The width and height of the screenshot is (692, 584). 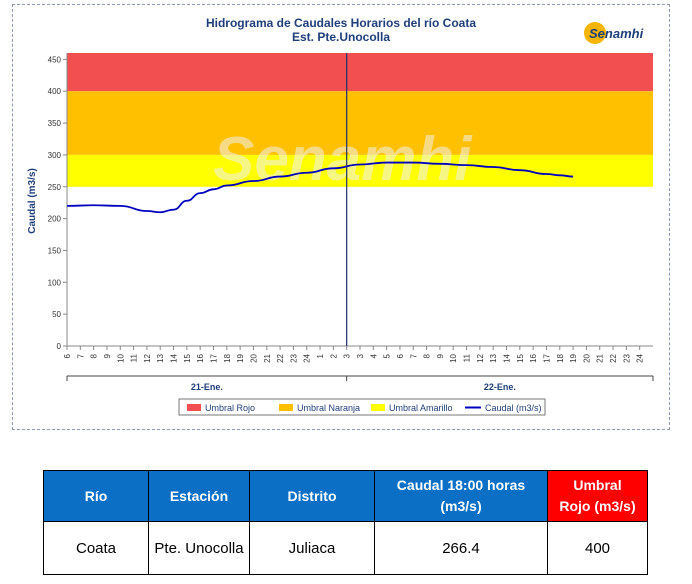 I want to click on header-distrito: Distrito, so click(x=312, y=496).